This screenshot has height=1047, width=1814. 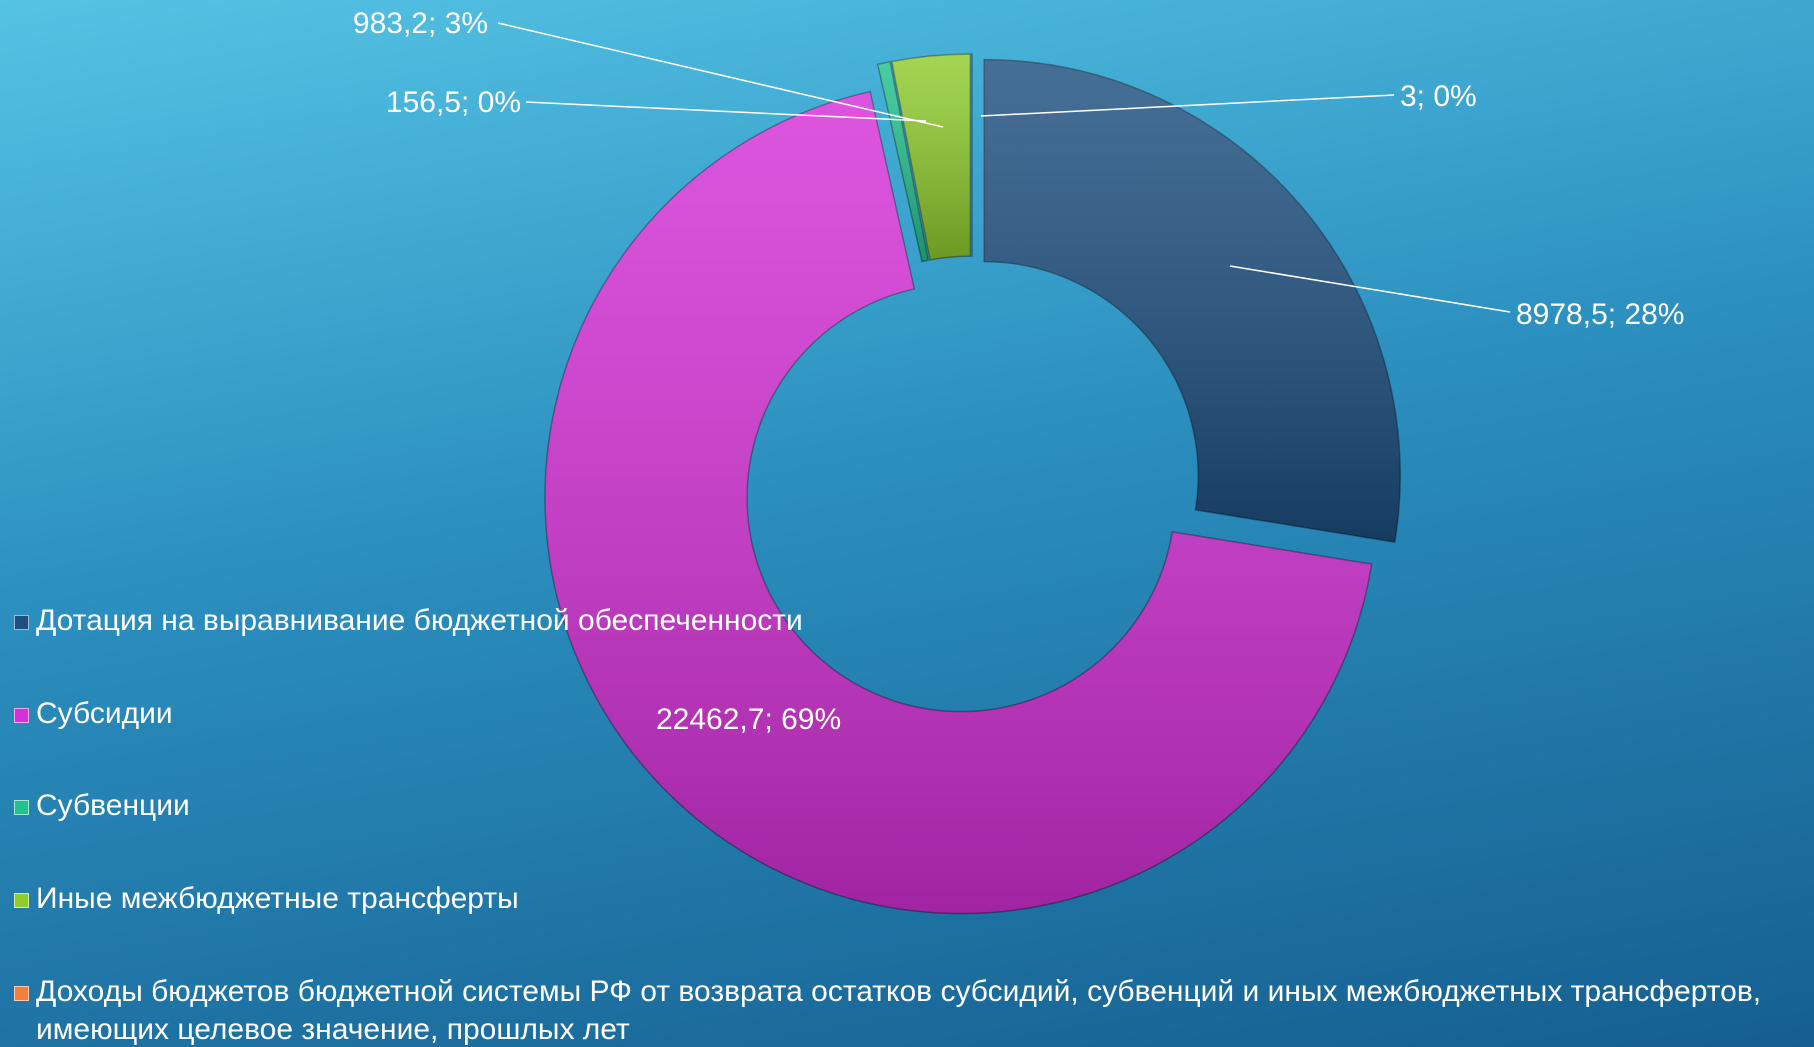 What do you see at coordinates (909, 899) in the screenshot?
I see `legend-item: Иные межбюджетные трансферты` at bounding box center [909, 899].